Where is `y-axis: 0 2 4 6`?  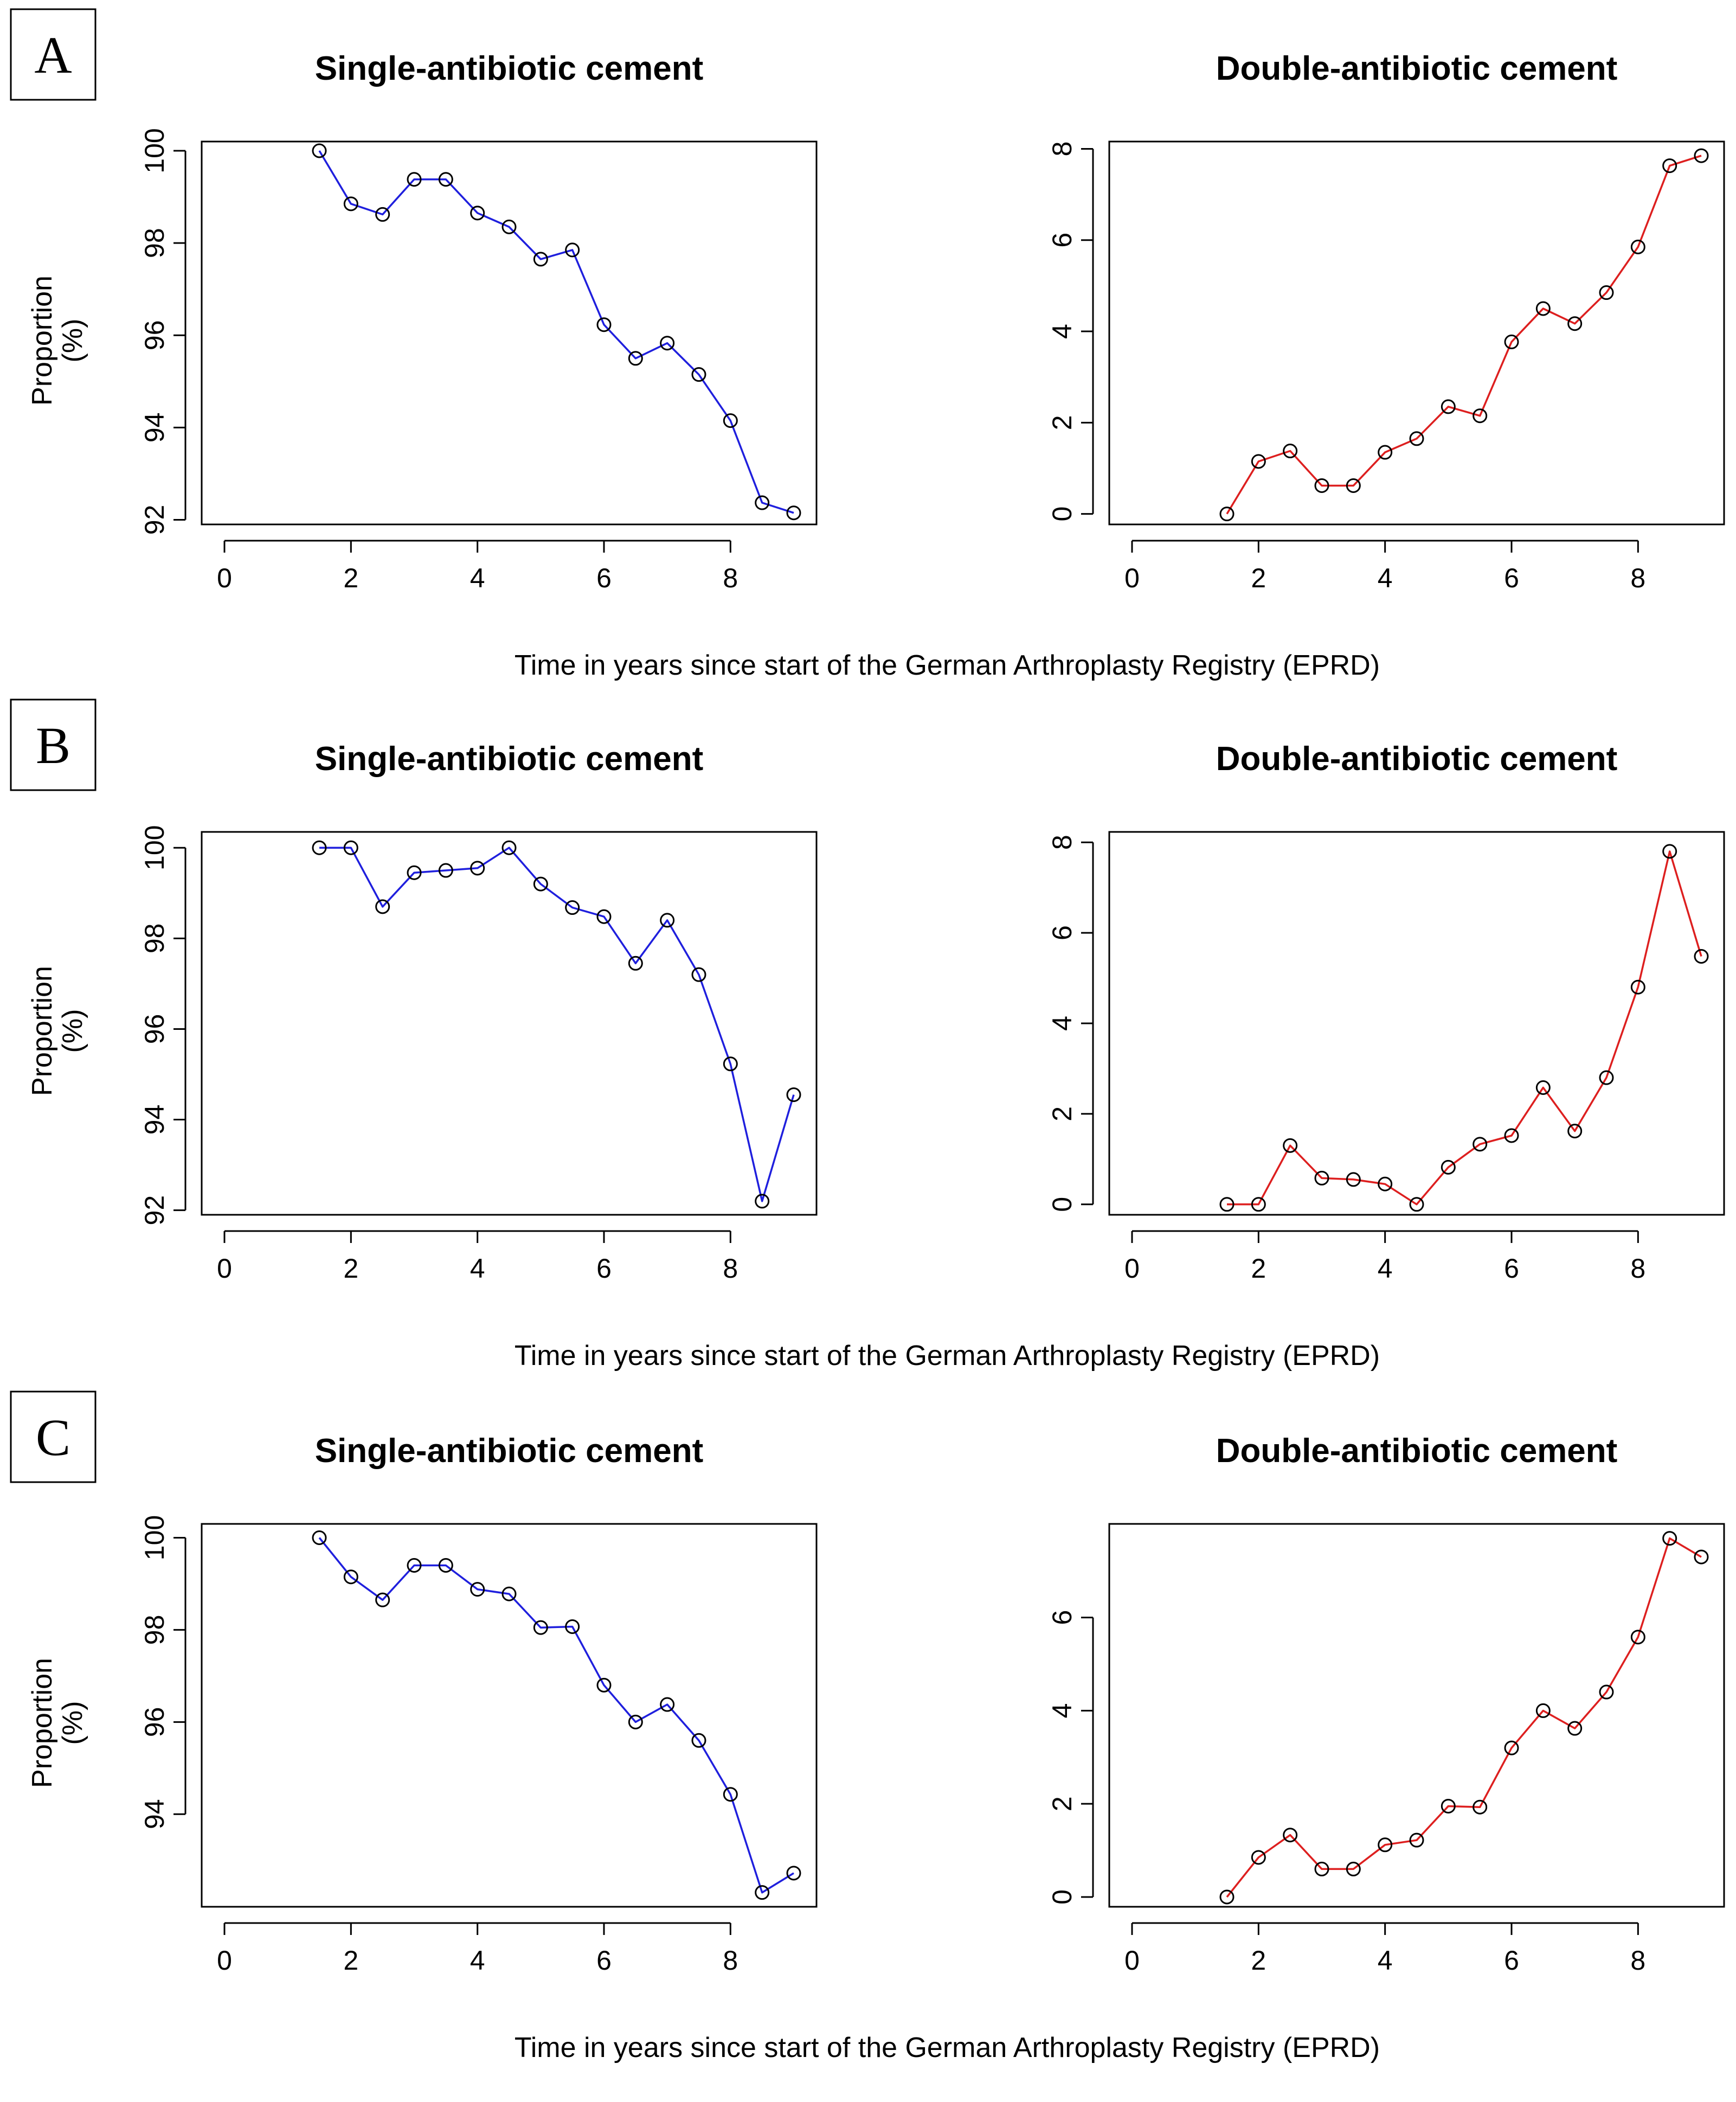
y-axis: 0 2 4 6 is located at coordinates (1070, 1757).